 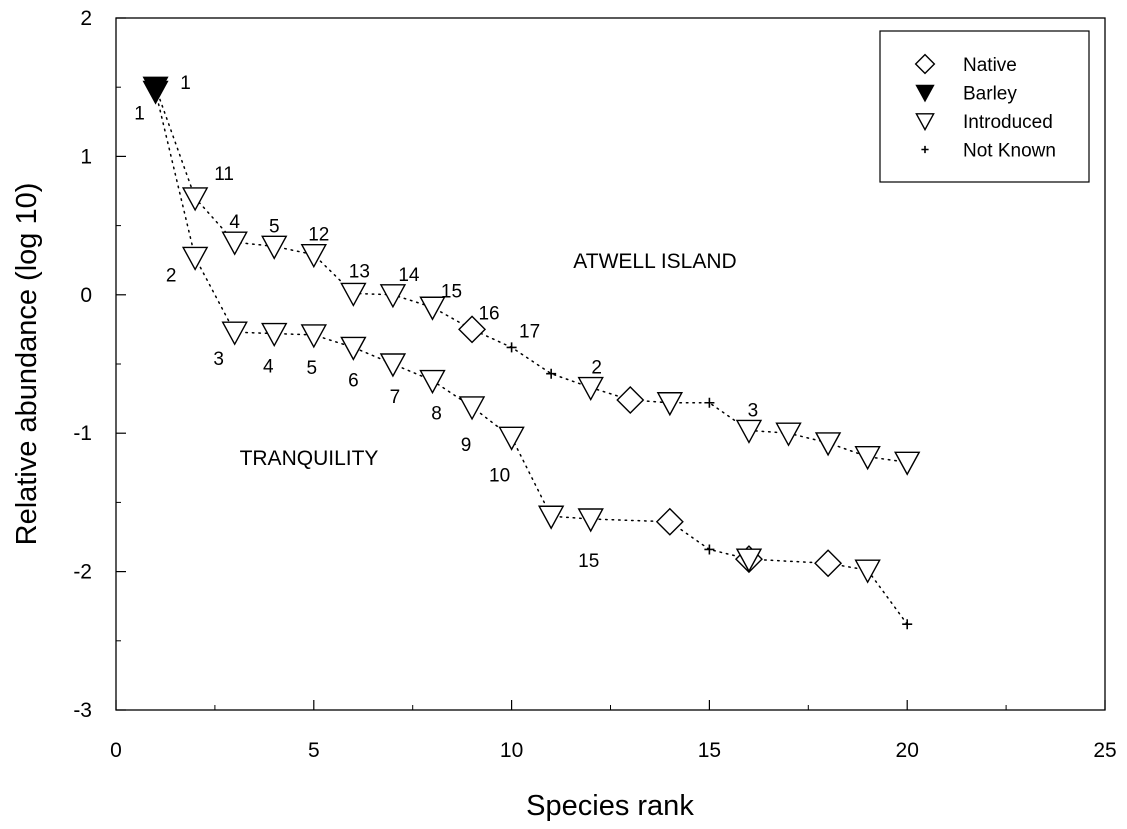 I want to click on y-axis-title: Relative abundance (log 10), so click(x=27, y=364).